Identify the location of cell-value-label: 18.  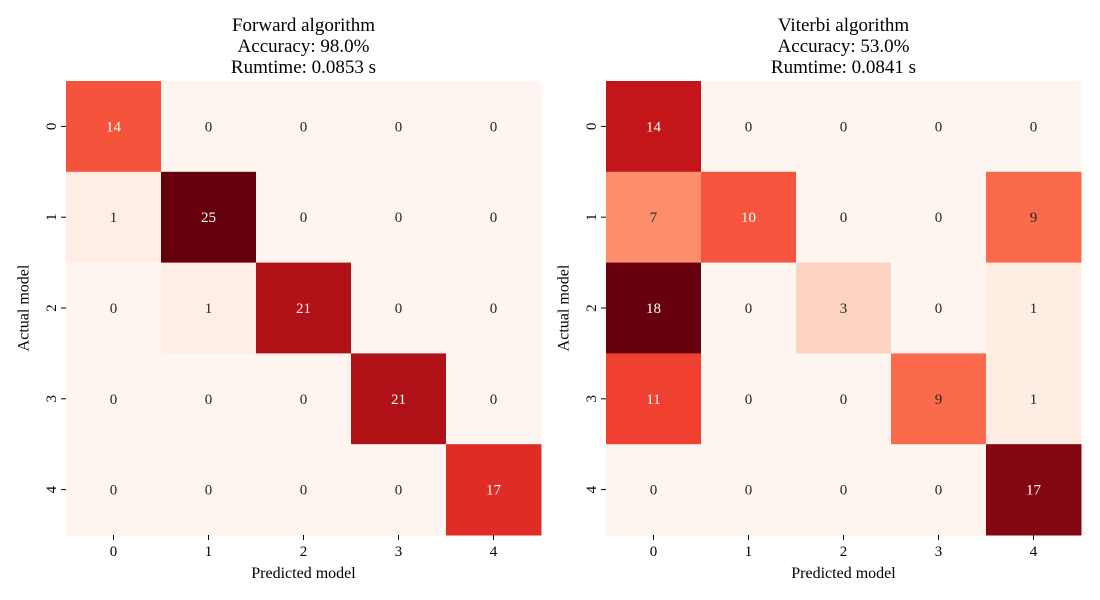
(653, 309).